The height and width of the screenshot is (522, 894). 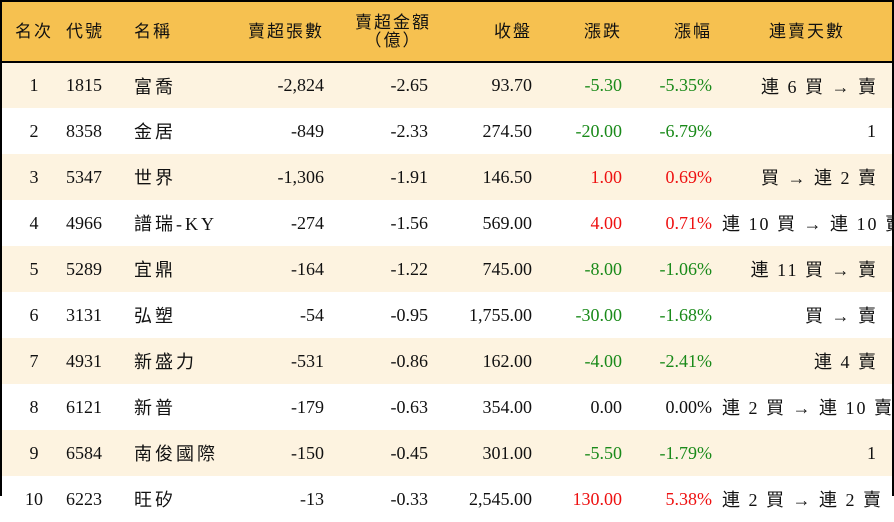 What do you see at coordinates (34, 176) in the screenshot?
I see `cell-rank: 3` at bounding box center [34, 176].